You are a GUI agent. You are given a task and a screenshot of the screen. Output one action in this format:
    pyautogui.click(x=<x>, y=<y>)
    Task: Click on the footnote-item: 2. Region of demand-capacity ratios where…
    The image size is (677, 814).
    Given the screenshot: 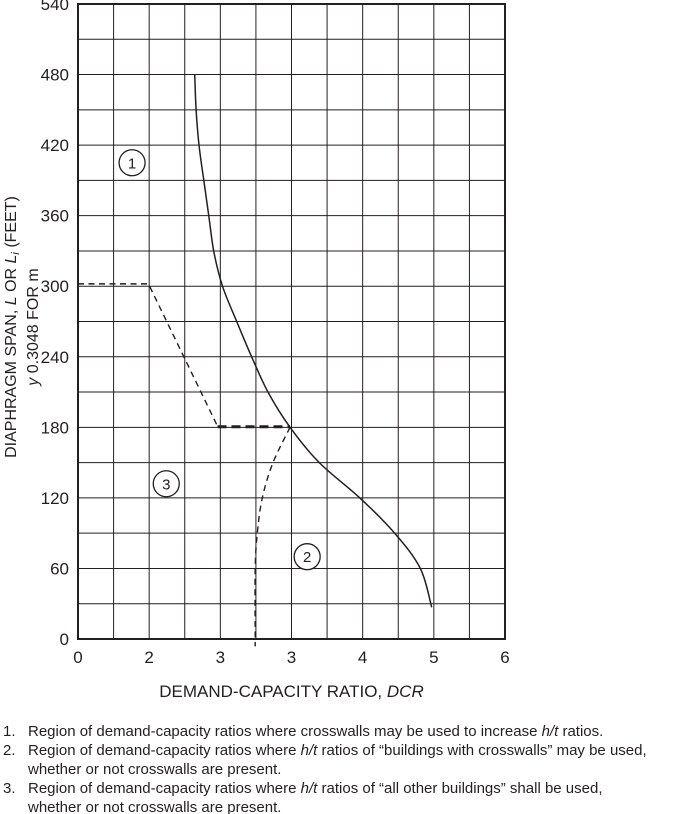 What is the action you would take?
    pyautogui.click(x=339, y=760)
    